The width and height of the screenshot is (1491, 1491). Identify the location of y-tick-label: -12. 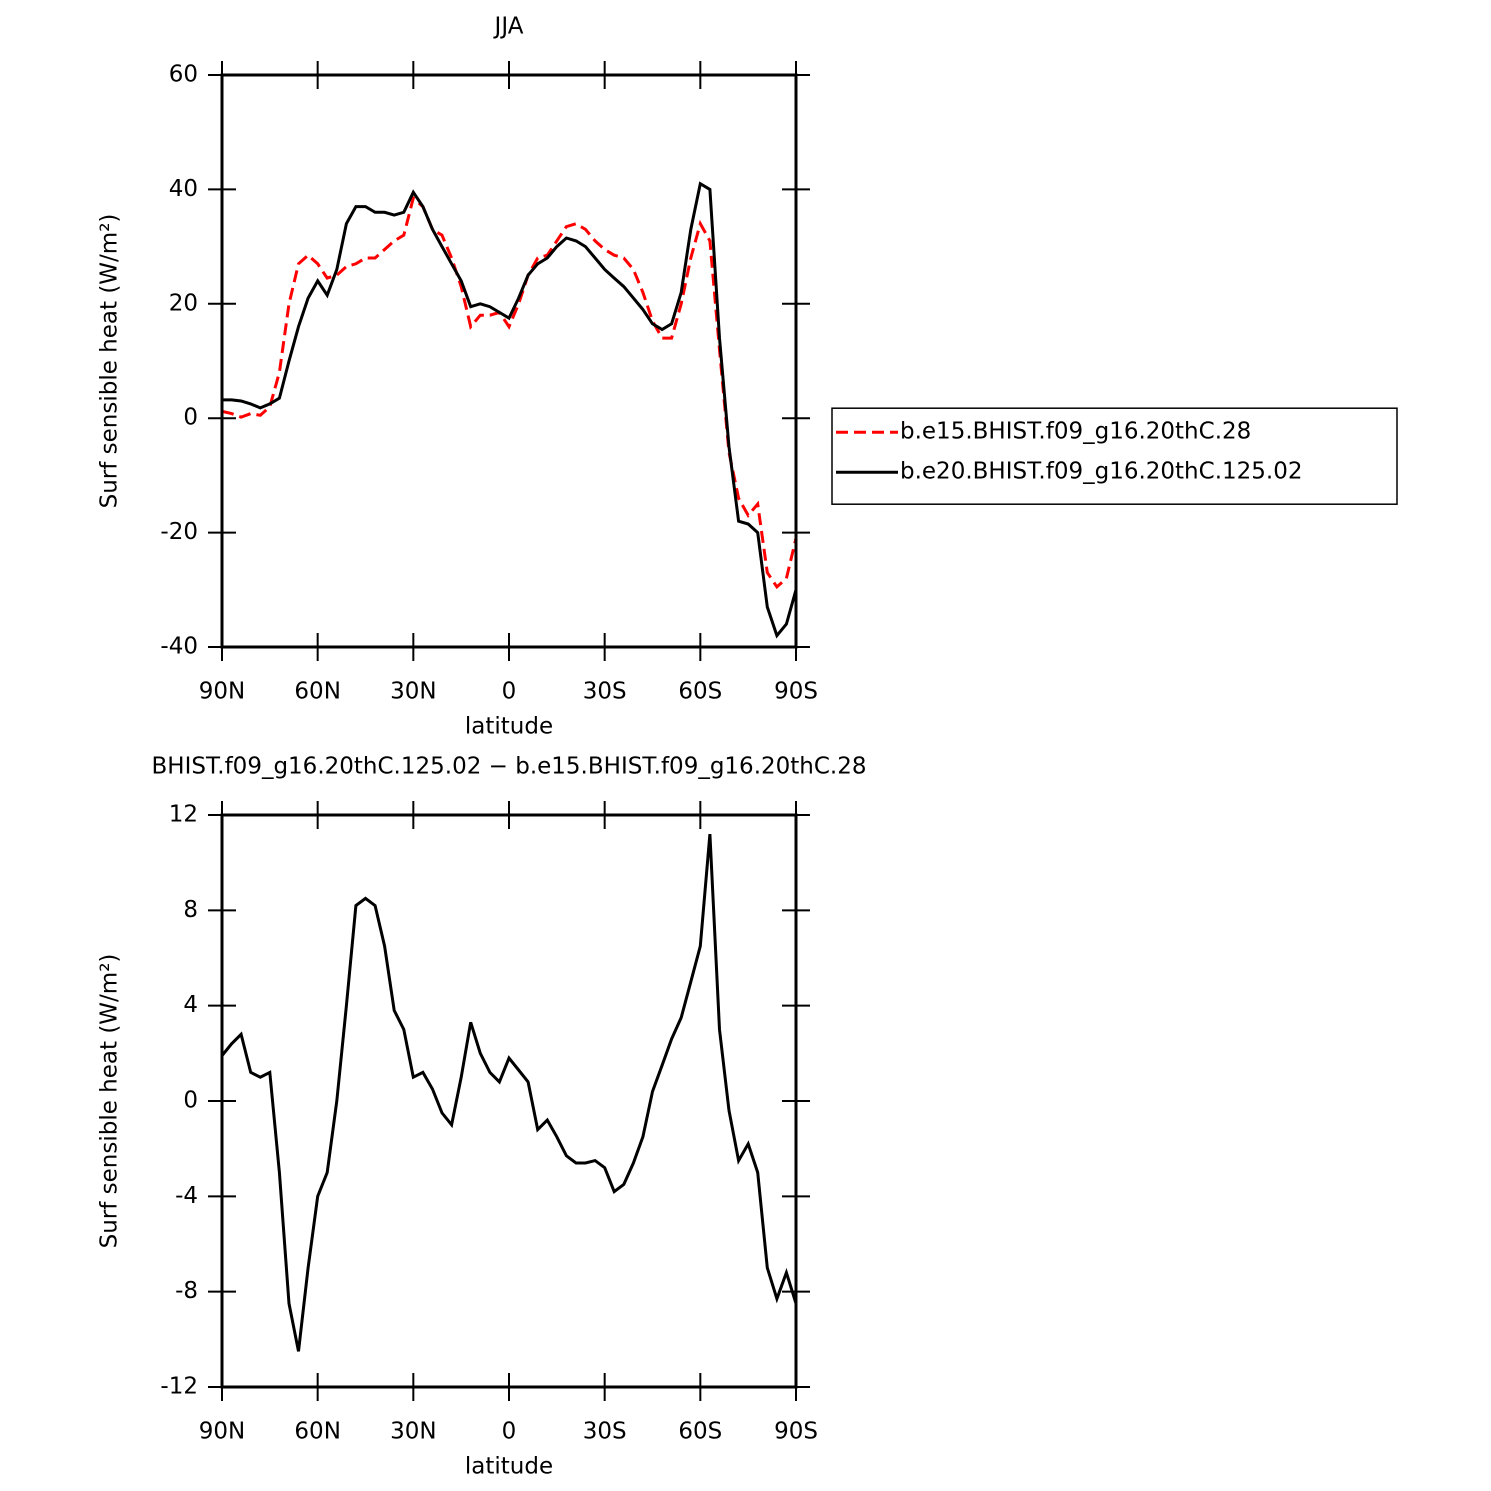
(179, 1387).